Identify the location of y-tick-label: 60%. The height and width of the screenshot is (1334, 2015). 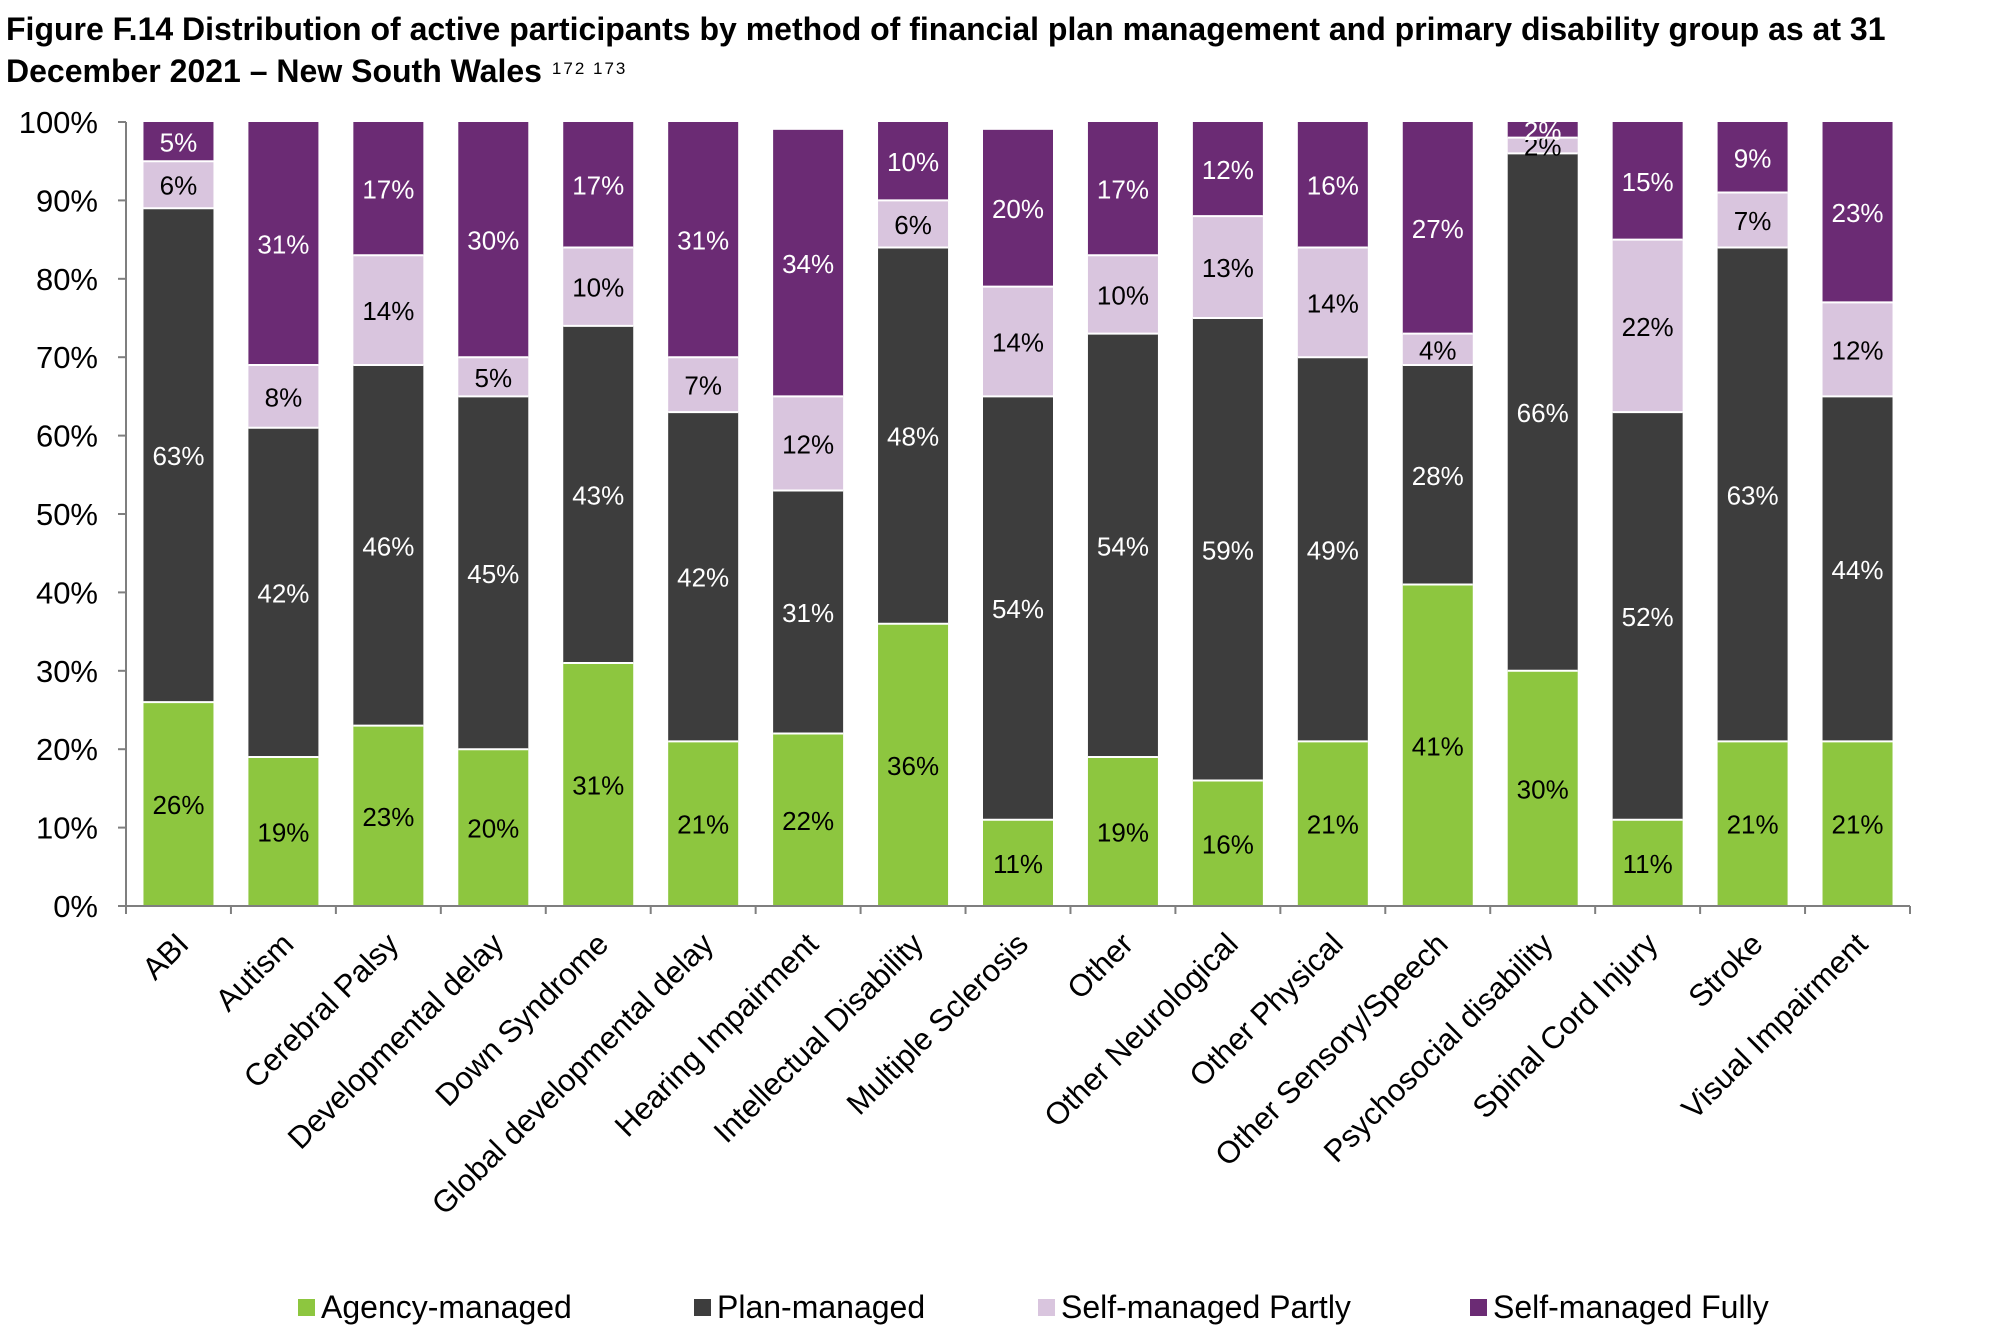
(67, 436).